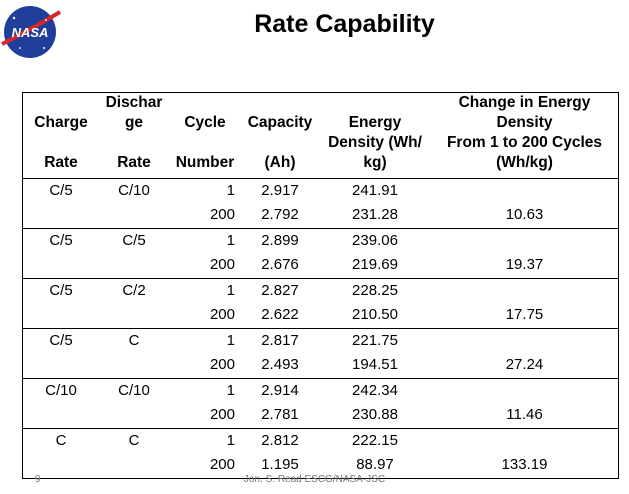 This screenshot has height=494, width=629. I want to click on change-energy-density-cell: 10.63, so click(524, 214).